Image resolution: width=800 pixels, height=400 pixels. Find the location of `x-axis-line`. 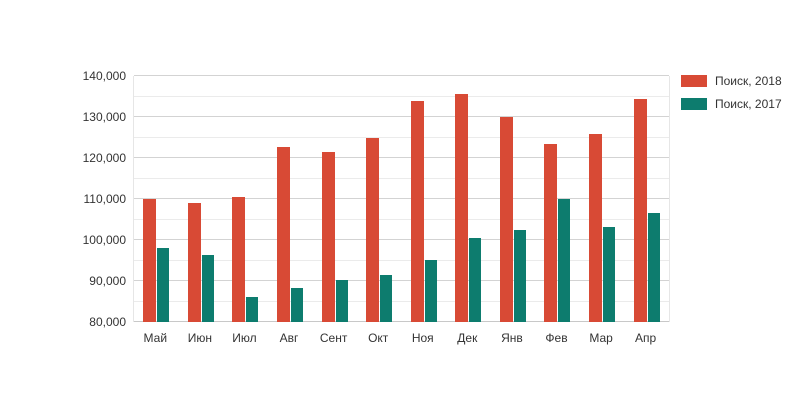

x-axis-line is located at coordinates (401, 321).